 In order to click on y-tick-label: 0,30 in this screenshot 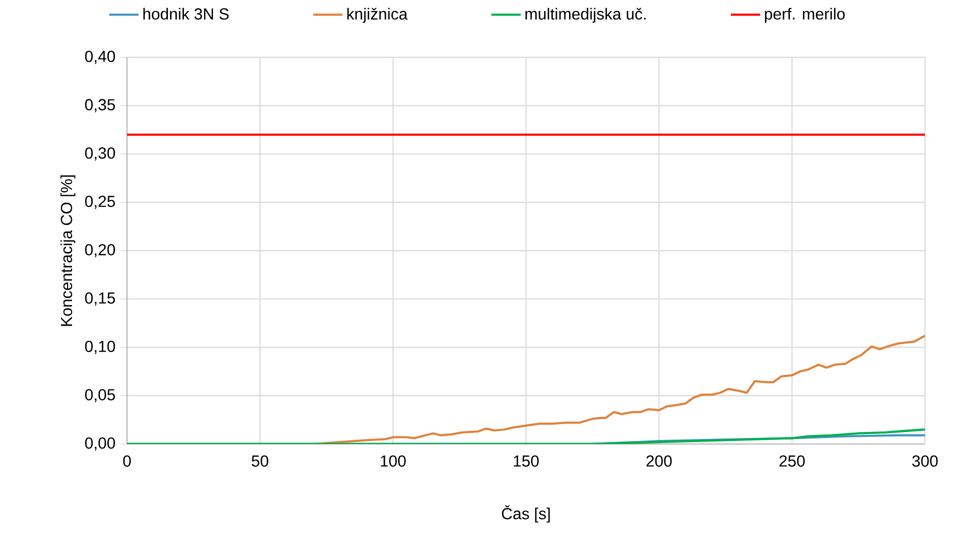, I will do `click(100, 154)`.